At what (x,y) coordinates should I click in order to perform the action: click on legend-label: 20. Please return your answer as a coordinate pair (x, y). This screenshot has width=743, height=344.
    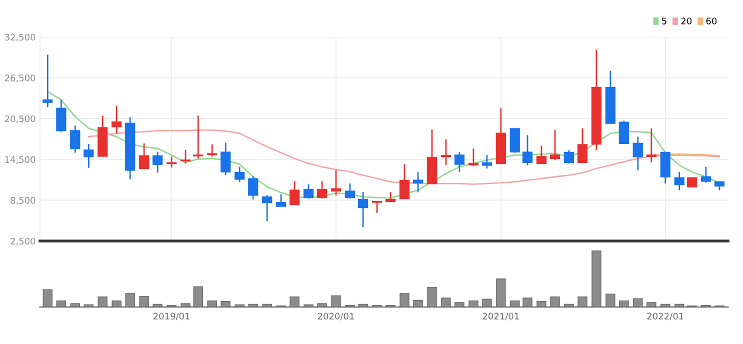
    Looking at the image, I should click on (686, 21).